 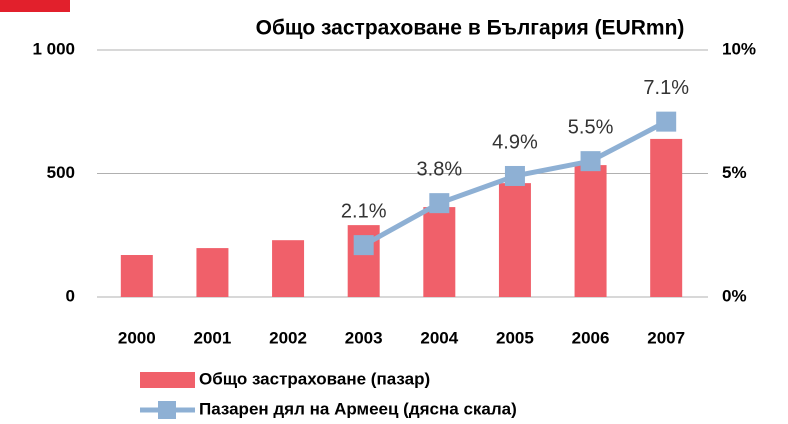 I want to click on data-label: 4.9%, so click(x=515, y=142).